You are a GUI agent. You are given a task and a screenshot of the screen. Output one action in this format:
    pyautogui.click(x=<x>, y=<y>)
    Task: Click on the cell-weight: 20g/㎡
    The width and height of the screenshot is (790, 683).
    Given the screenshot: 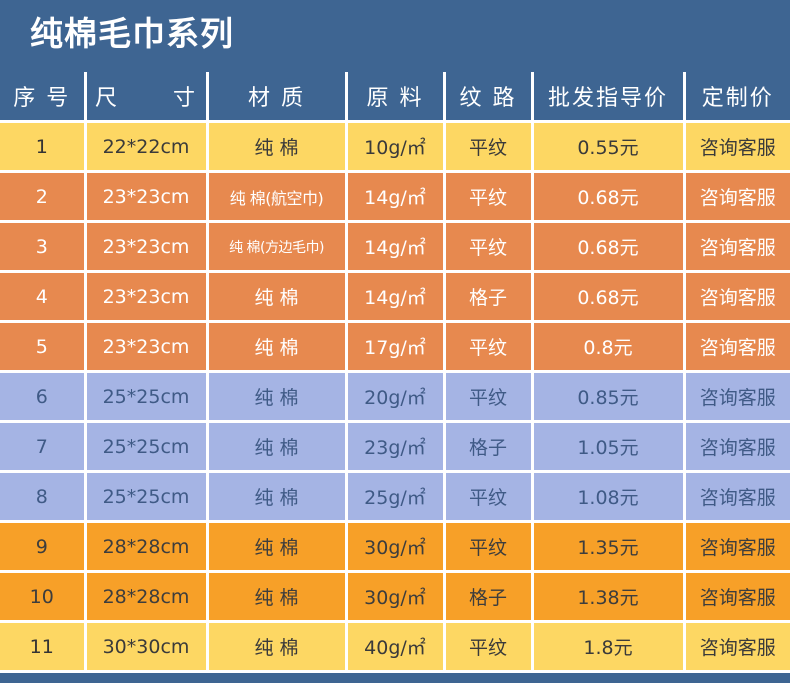 What is the action you would take?
    pyautogui.click(x=395, y=396)
    